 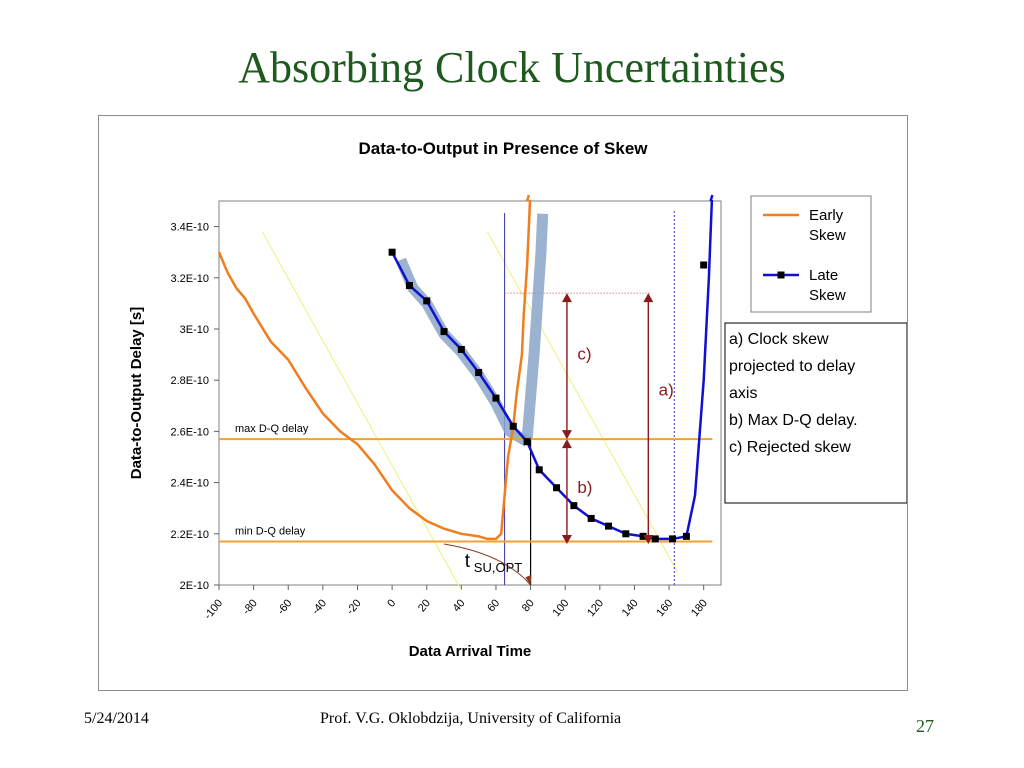 What do you see at coordinates (189, 432) in the screenshot?
I see `y-tick-label: 2.6E-10` at bounding box center [189, 432].